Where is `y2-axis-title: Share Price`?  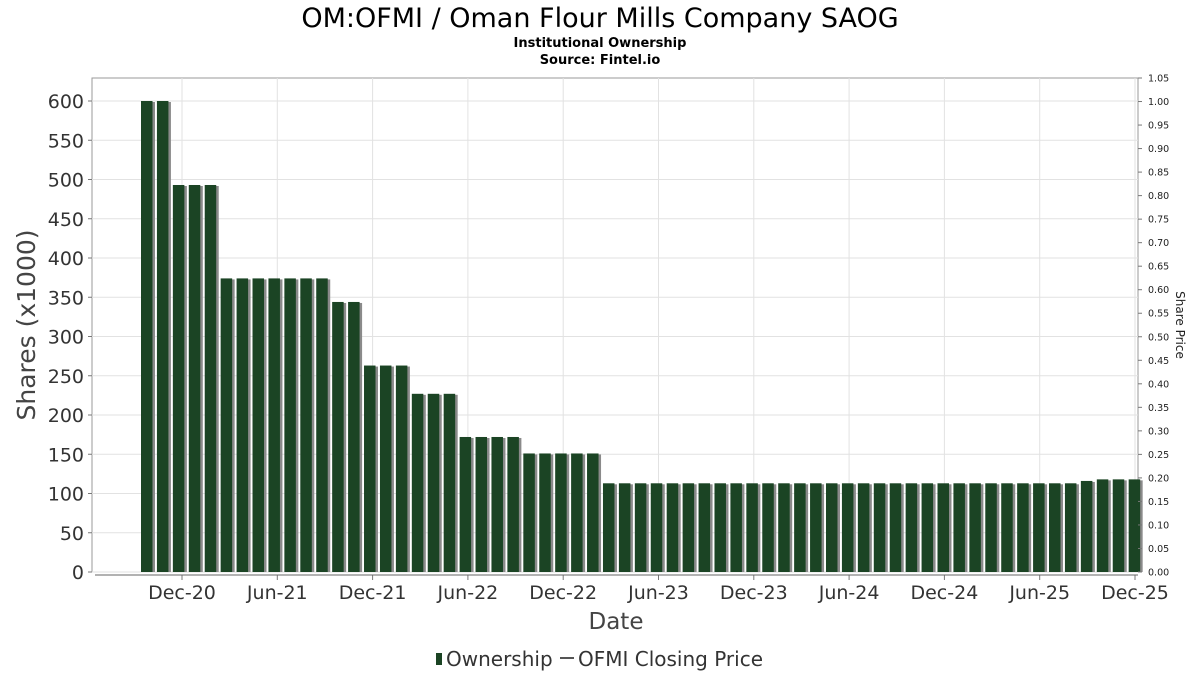
y2-axis-title: Share Price is located at coordinates (1180, 325).